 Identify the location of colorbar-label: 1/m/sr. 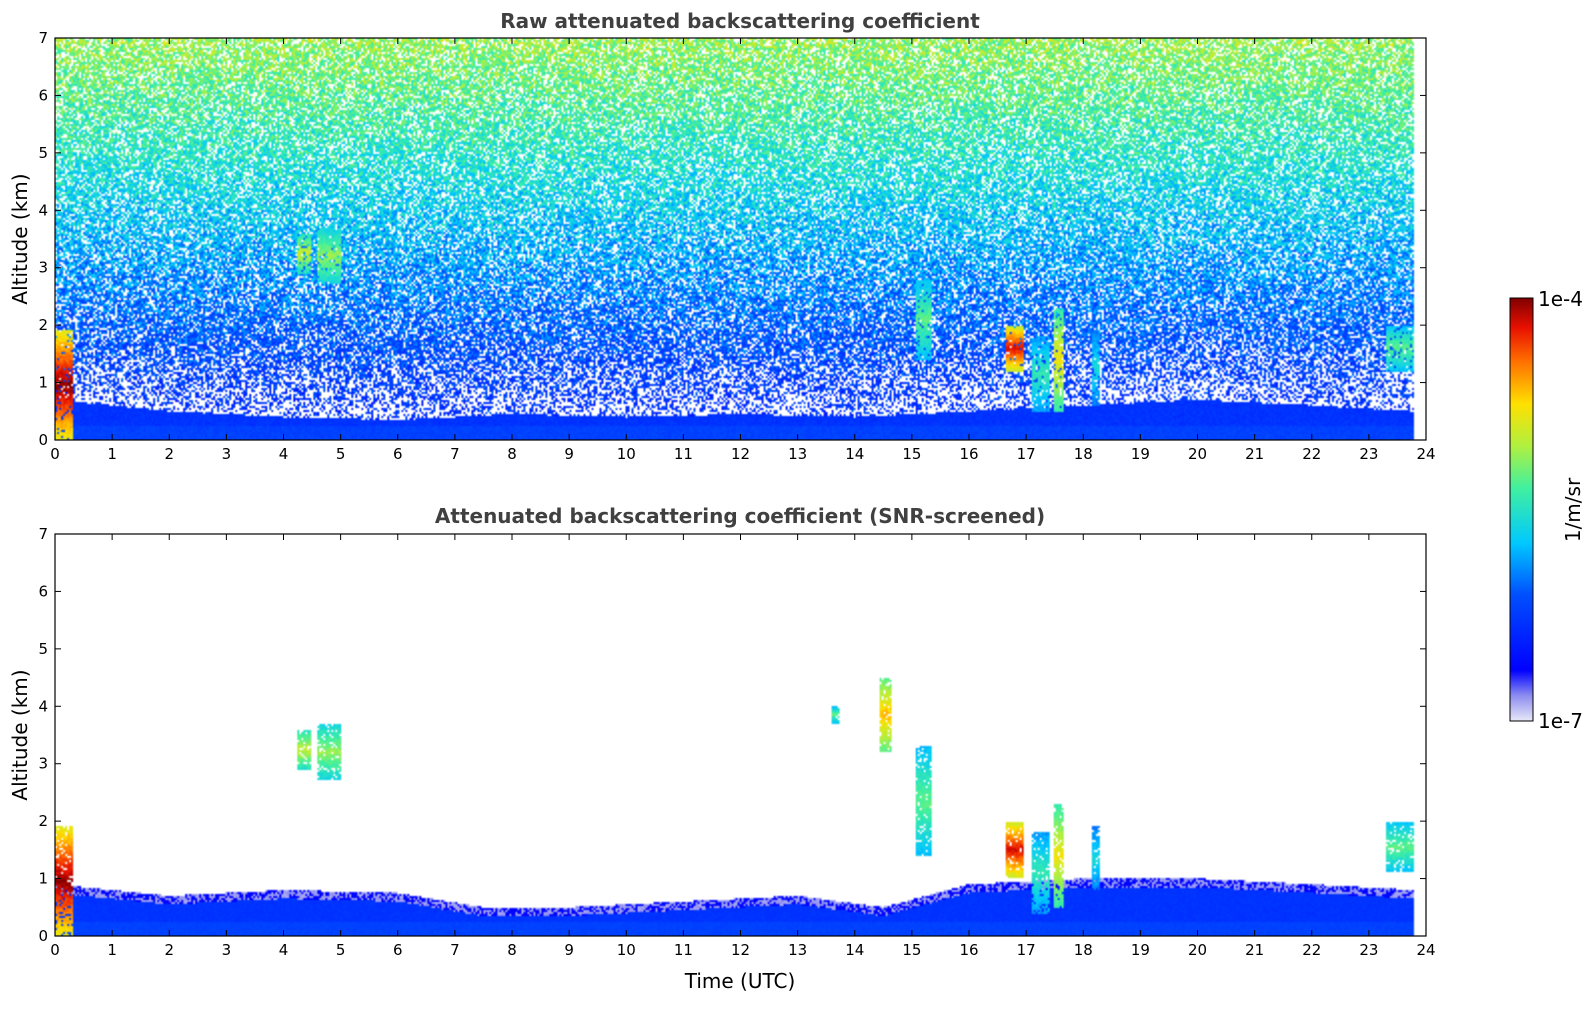
(1573, 509).